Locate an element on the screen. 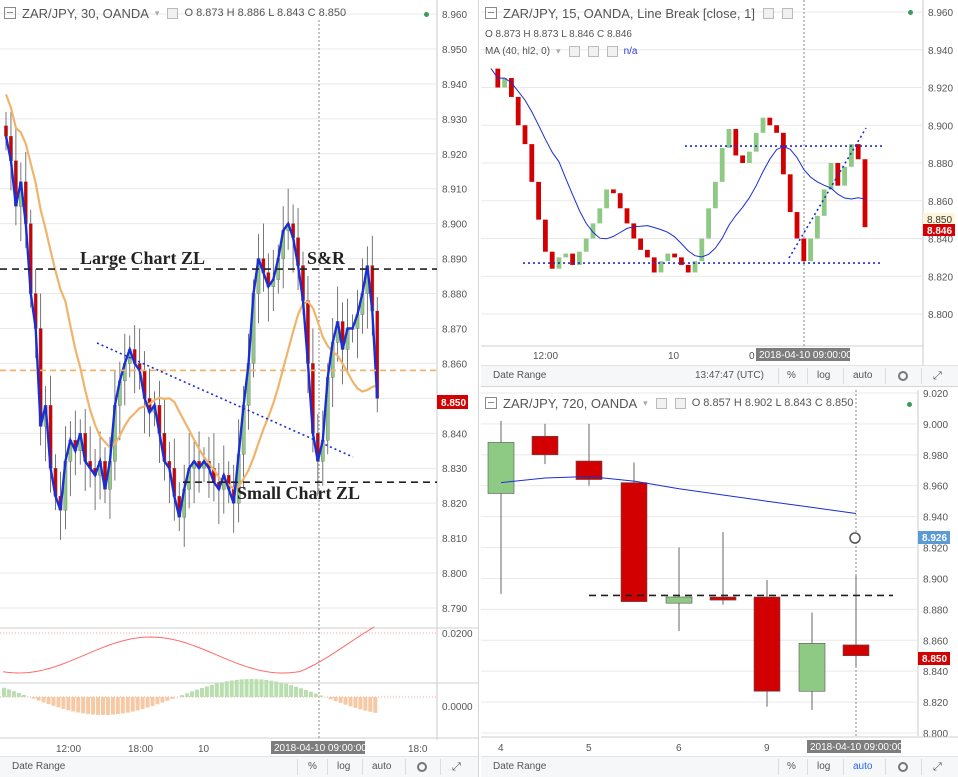 The image size is (958, 777). x-tick-label: 0 is located at coordinates (752, 356).